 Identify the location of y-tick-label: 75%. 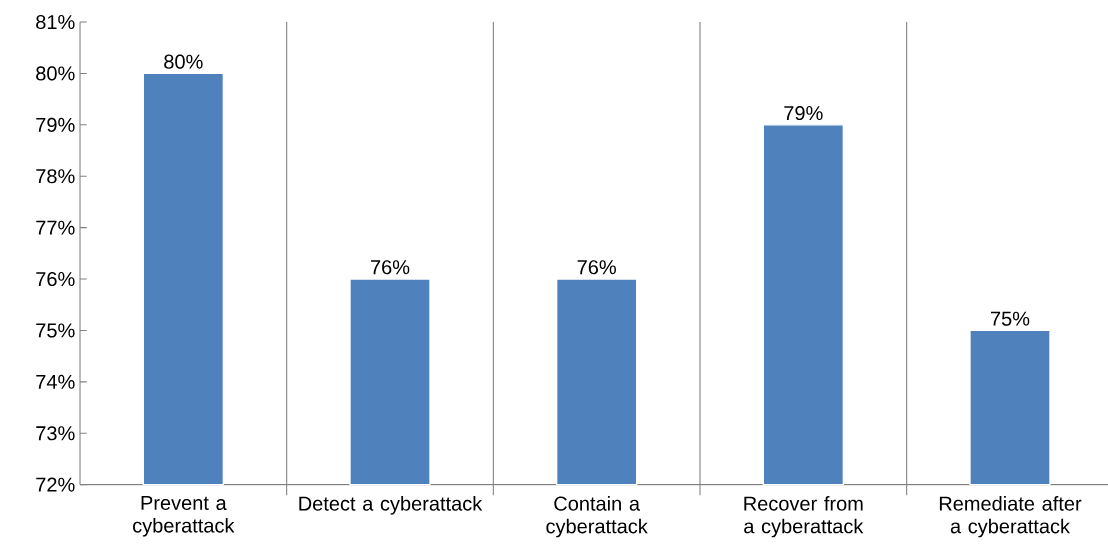
(55, 330).